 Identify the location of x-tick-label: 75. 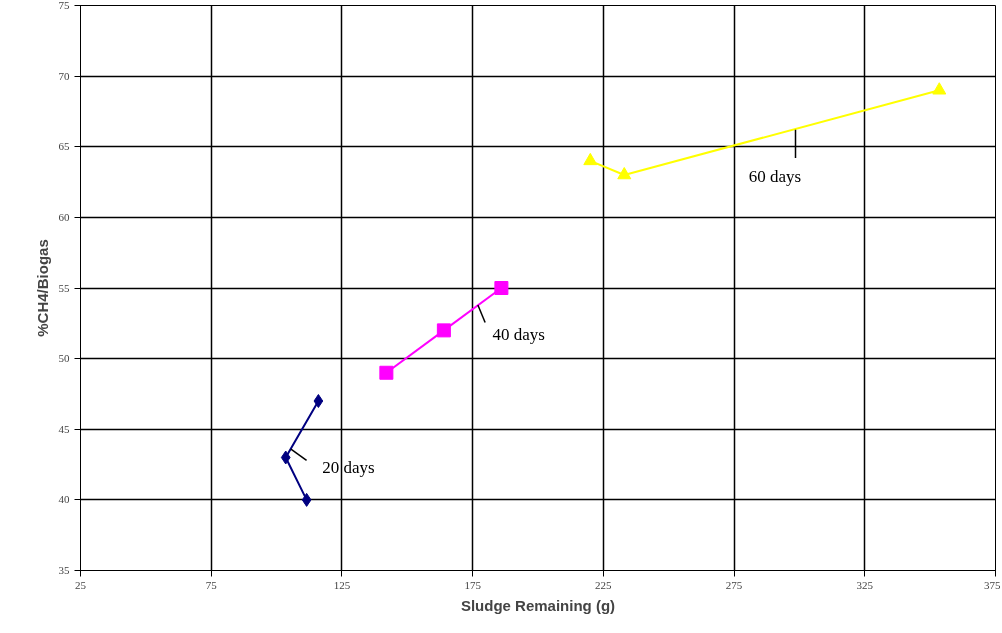
(211, 584).